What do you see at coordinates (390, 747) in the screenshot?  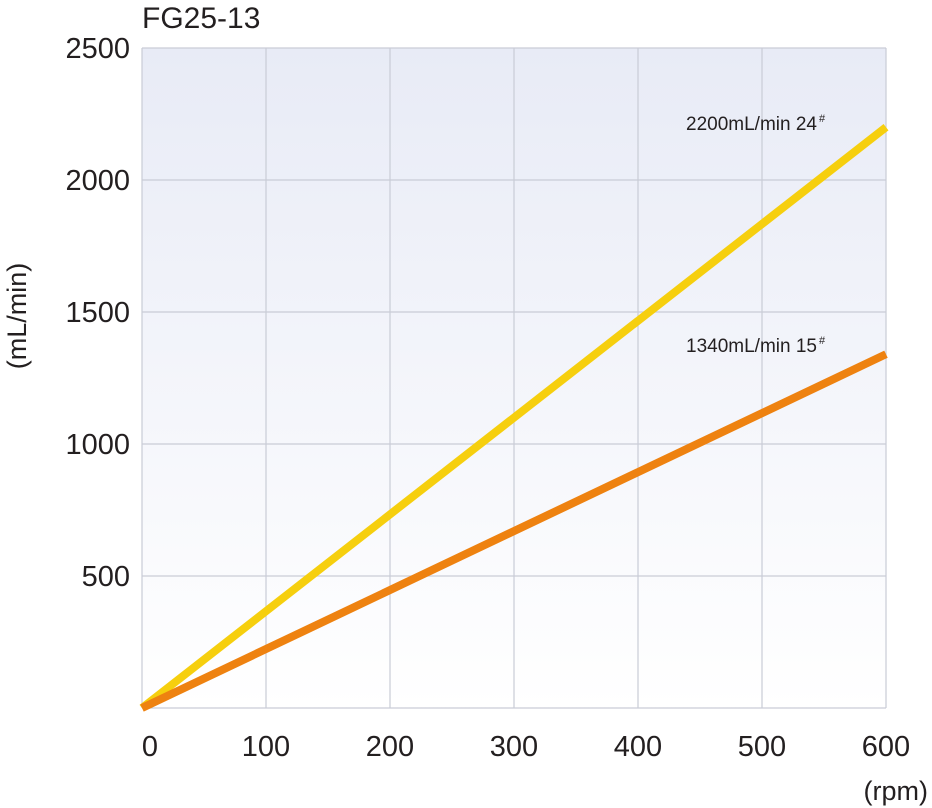 I see `x-tick-label: 200` at bounding box center [390, 747].